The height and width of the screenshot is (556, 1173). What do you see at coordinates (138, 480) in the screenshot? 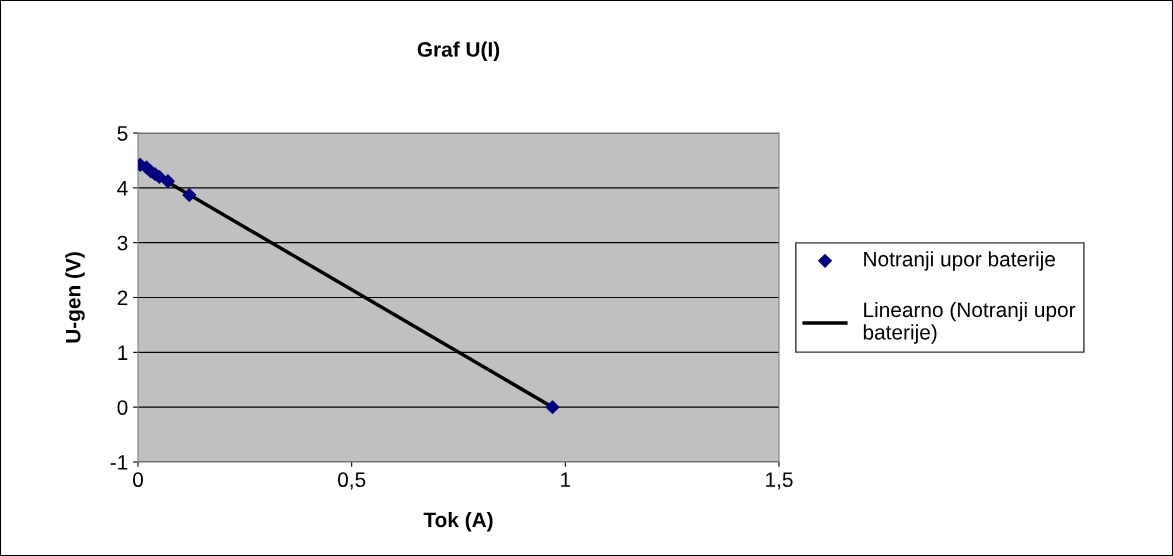
I see `x-tick-label: 0` at bounding box center [138, 480].